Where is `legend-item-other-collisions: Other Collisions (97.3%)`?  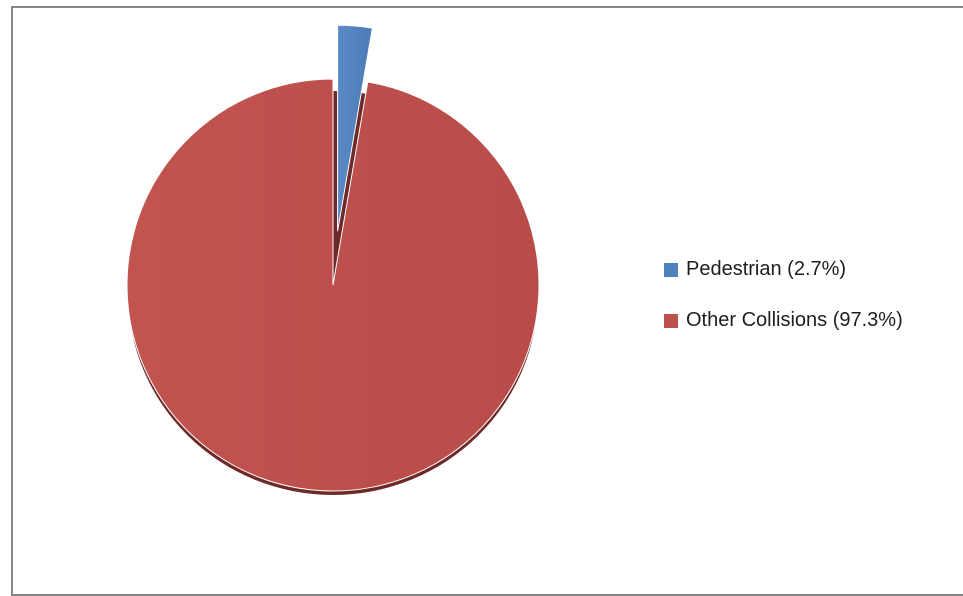
legend-item-other-collisions: Other Collisions (97.3%) is located at coordinates (783, 320).